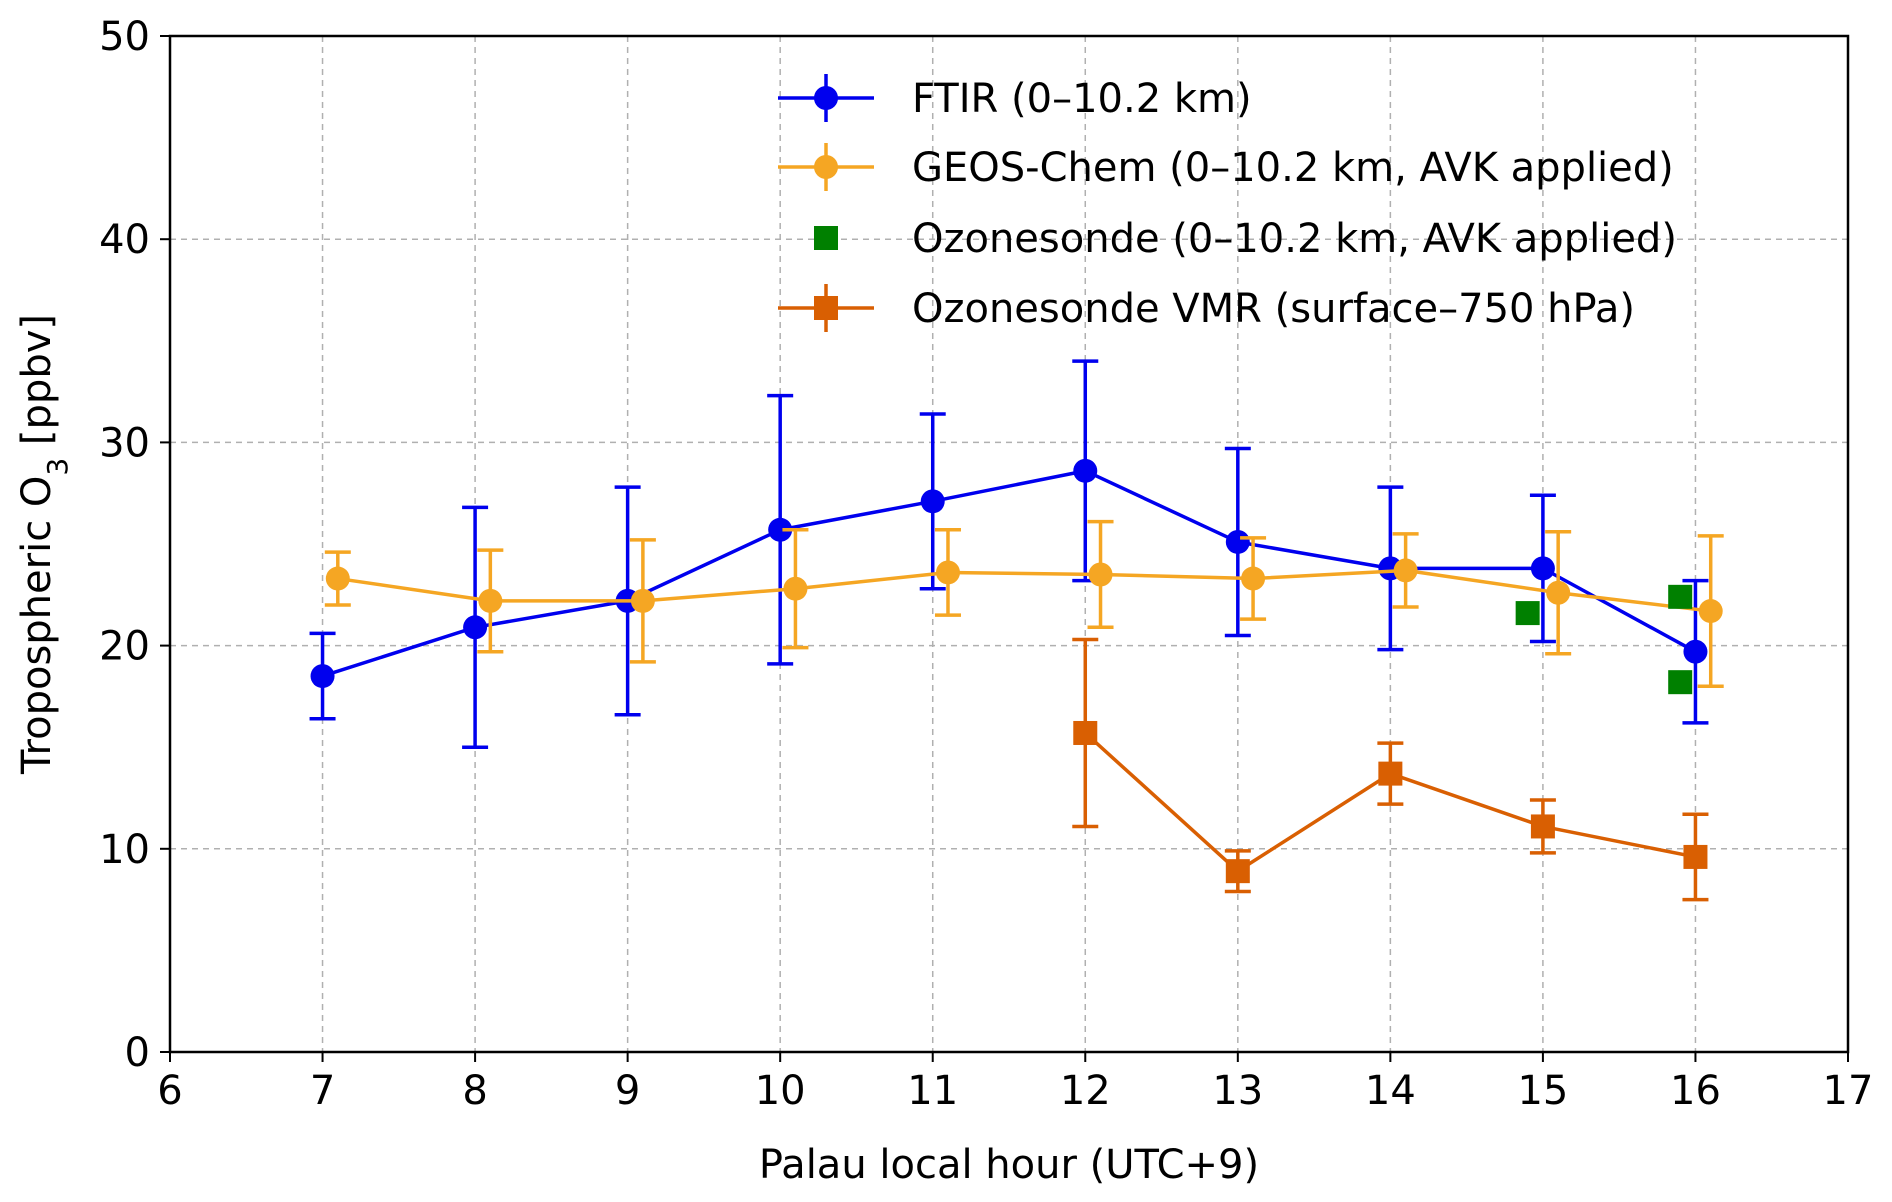  I want to click on x-tick-label: 17, so click(1848, 1091).